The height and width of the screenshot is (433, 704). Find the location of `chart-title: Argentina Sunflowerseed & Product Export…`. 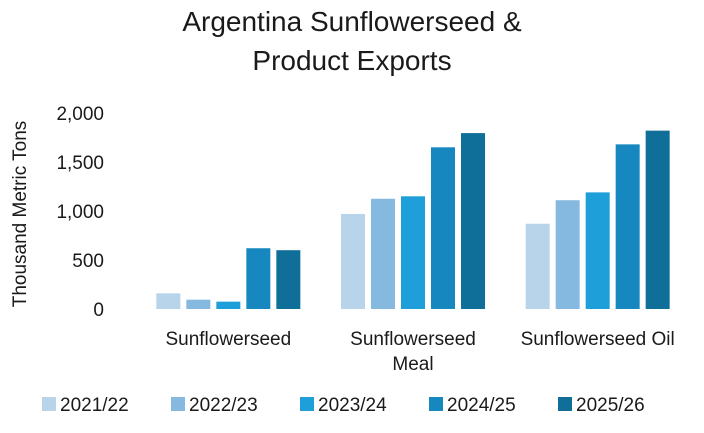

chart-title: Argentina Sunflowerseed & Product Export… is located at coordinates (352, 41).